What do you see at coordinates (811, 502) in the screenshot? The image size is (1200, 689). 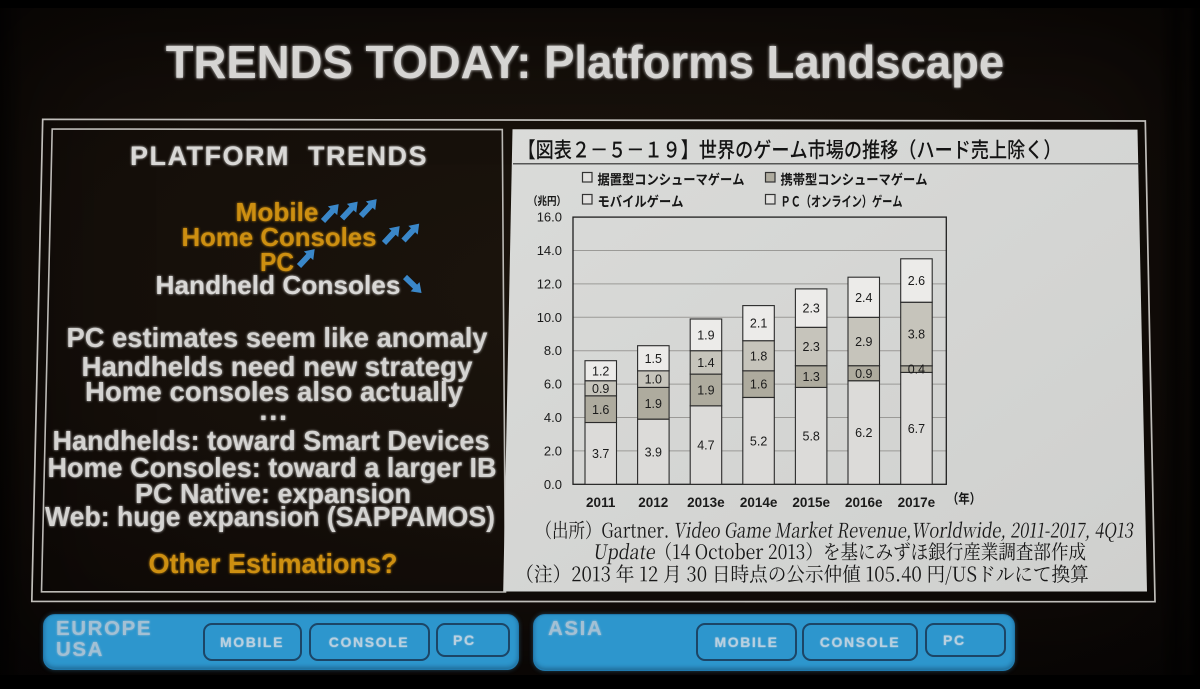 I see `svg-text: 2015e` at bounding box center [811, 502].